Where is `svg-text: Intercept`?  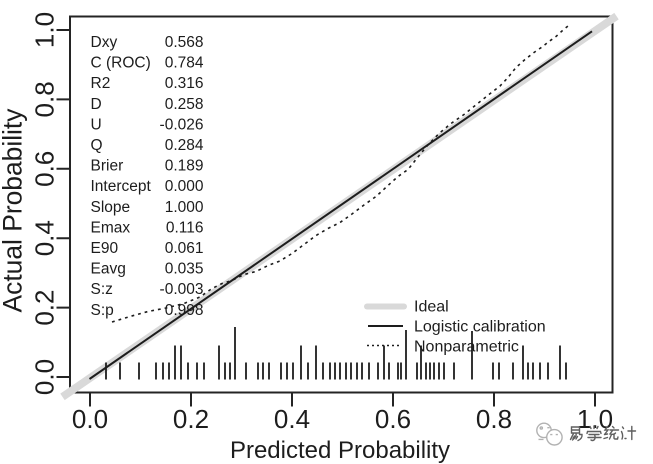
svg-text: Intercept is located at coordinates (121, 186).